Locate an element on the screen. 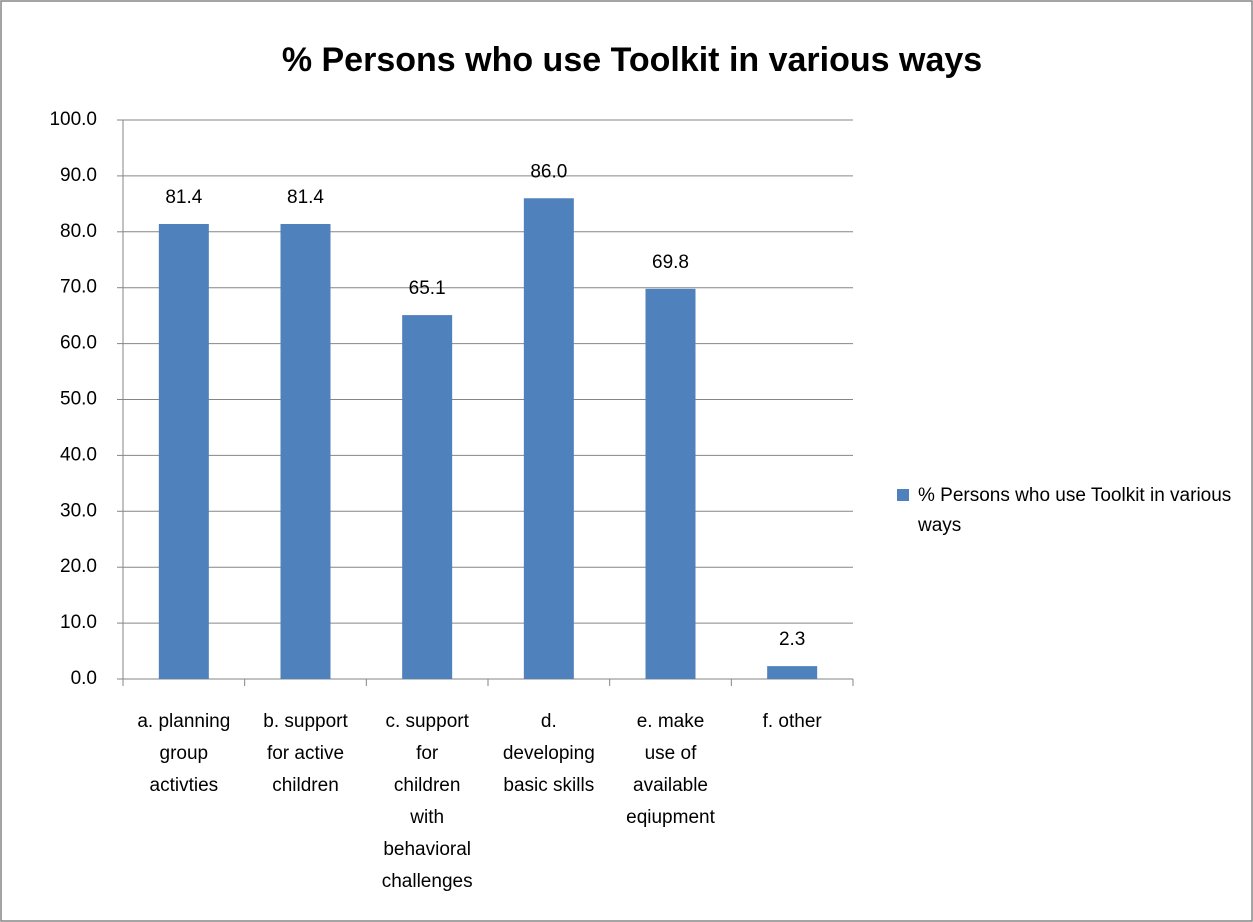 The height and width of the screenshot is (922, 1253). data-label: 86.0 is located at coordinates (548, 171).